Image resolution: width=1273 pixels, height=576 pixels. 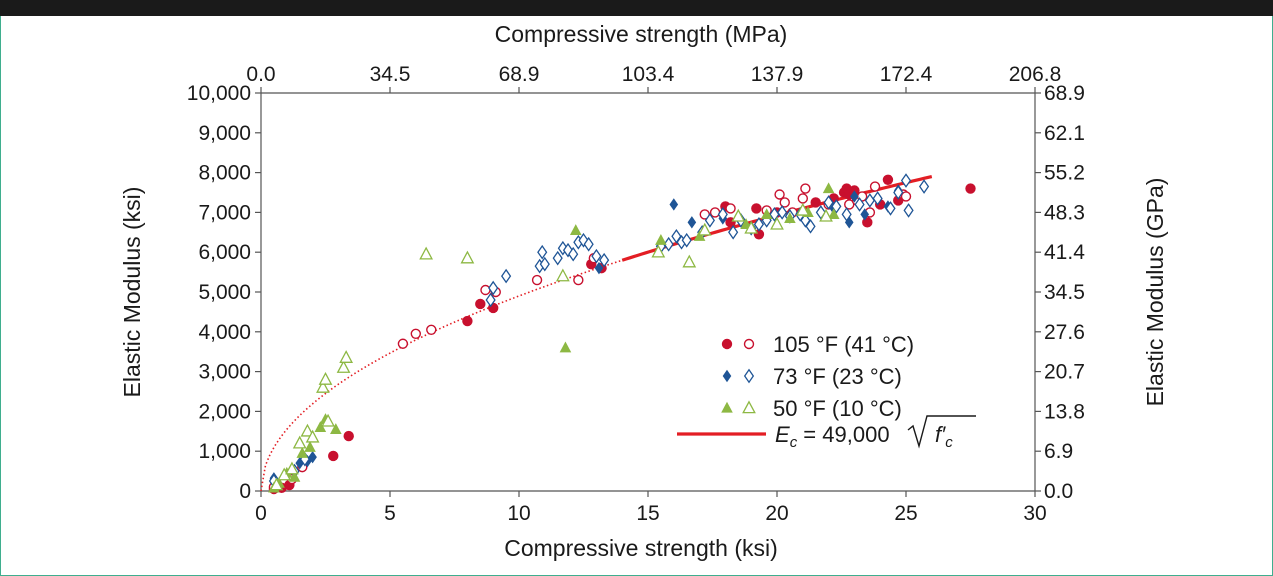 I want to click on ticks-bottom: 0 5 10 15 20 25 30, so click(x=651, y=508).